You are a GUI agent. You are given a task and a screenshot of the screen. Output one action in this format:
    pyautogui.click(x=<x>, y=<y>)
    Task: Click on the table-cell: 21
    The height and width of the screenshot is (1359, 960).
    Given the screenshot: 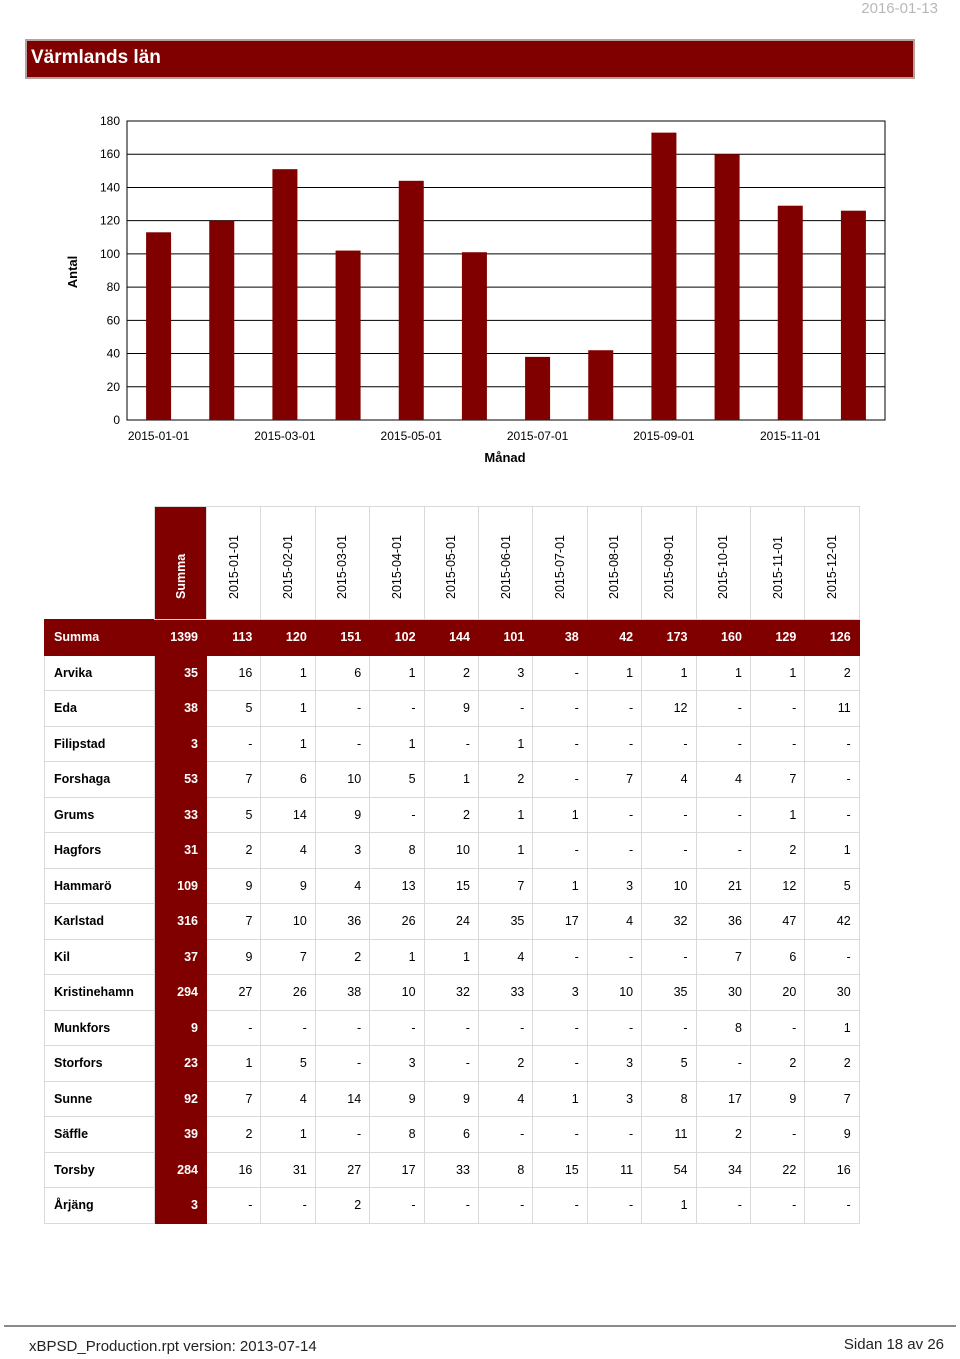 What is the action you would take?
    pyautogui.click(x=723, y=885)
    